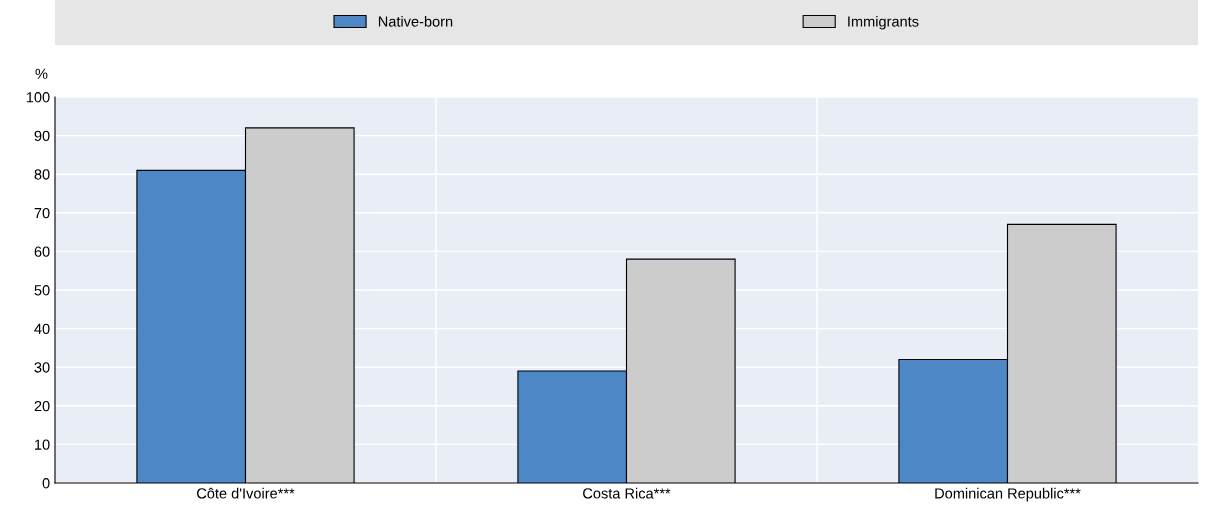  I want to click on legend-label: Native-born, so click(415, 21).